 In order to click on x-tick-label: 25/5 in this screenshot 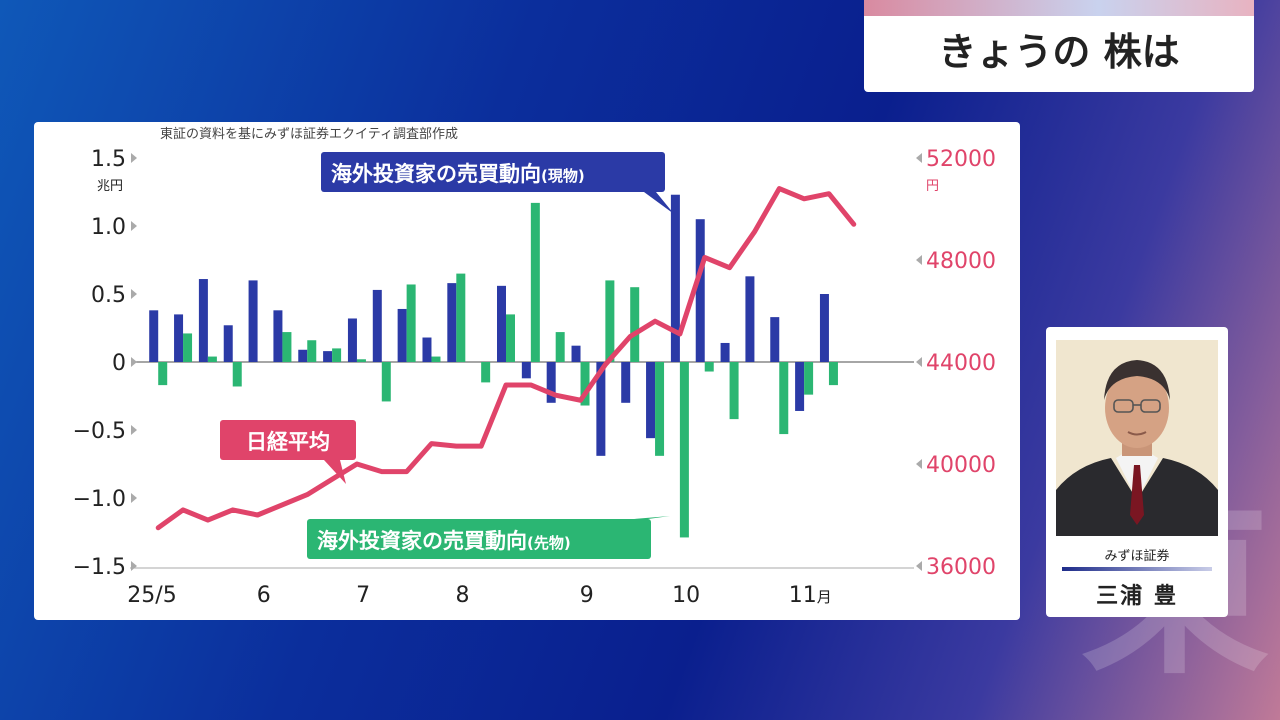, I will do `click(151, 595)`.